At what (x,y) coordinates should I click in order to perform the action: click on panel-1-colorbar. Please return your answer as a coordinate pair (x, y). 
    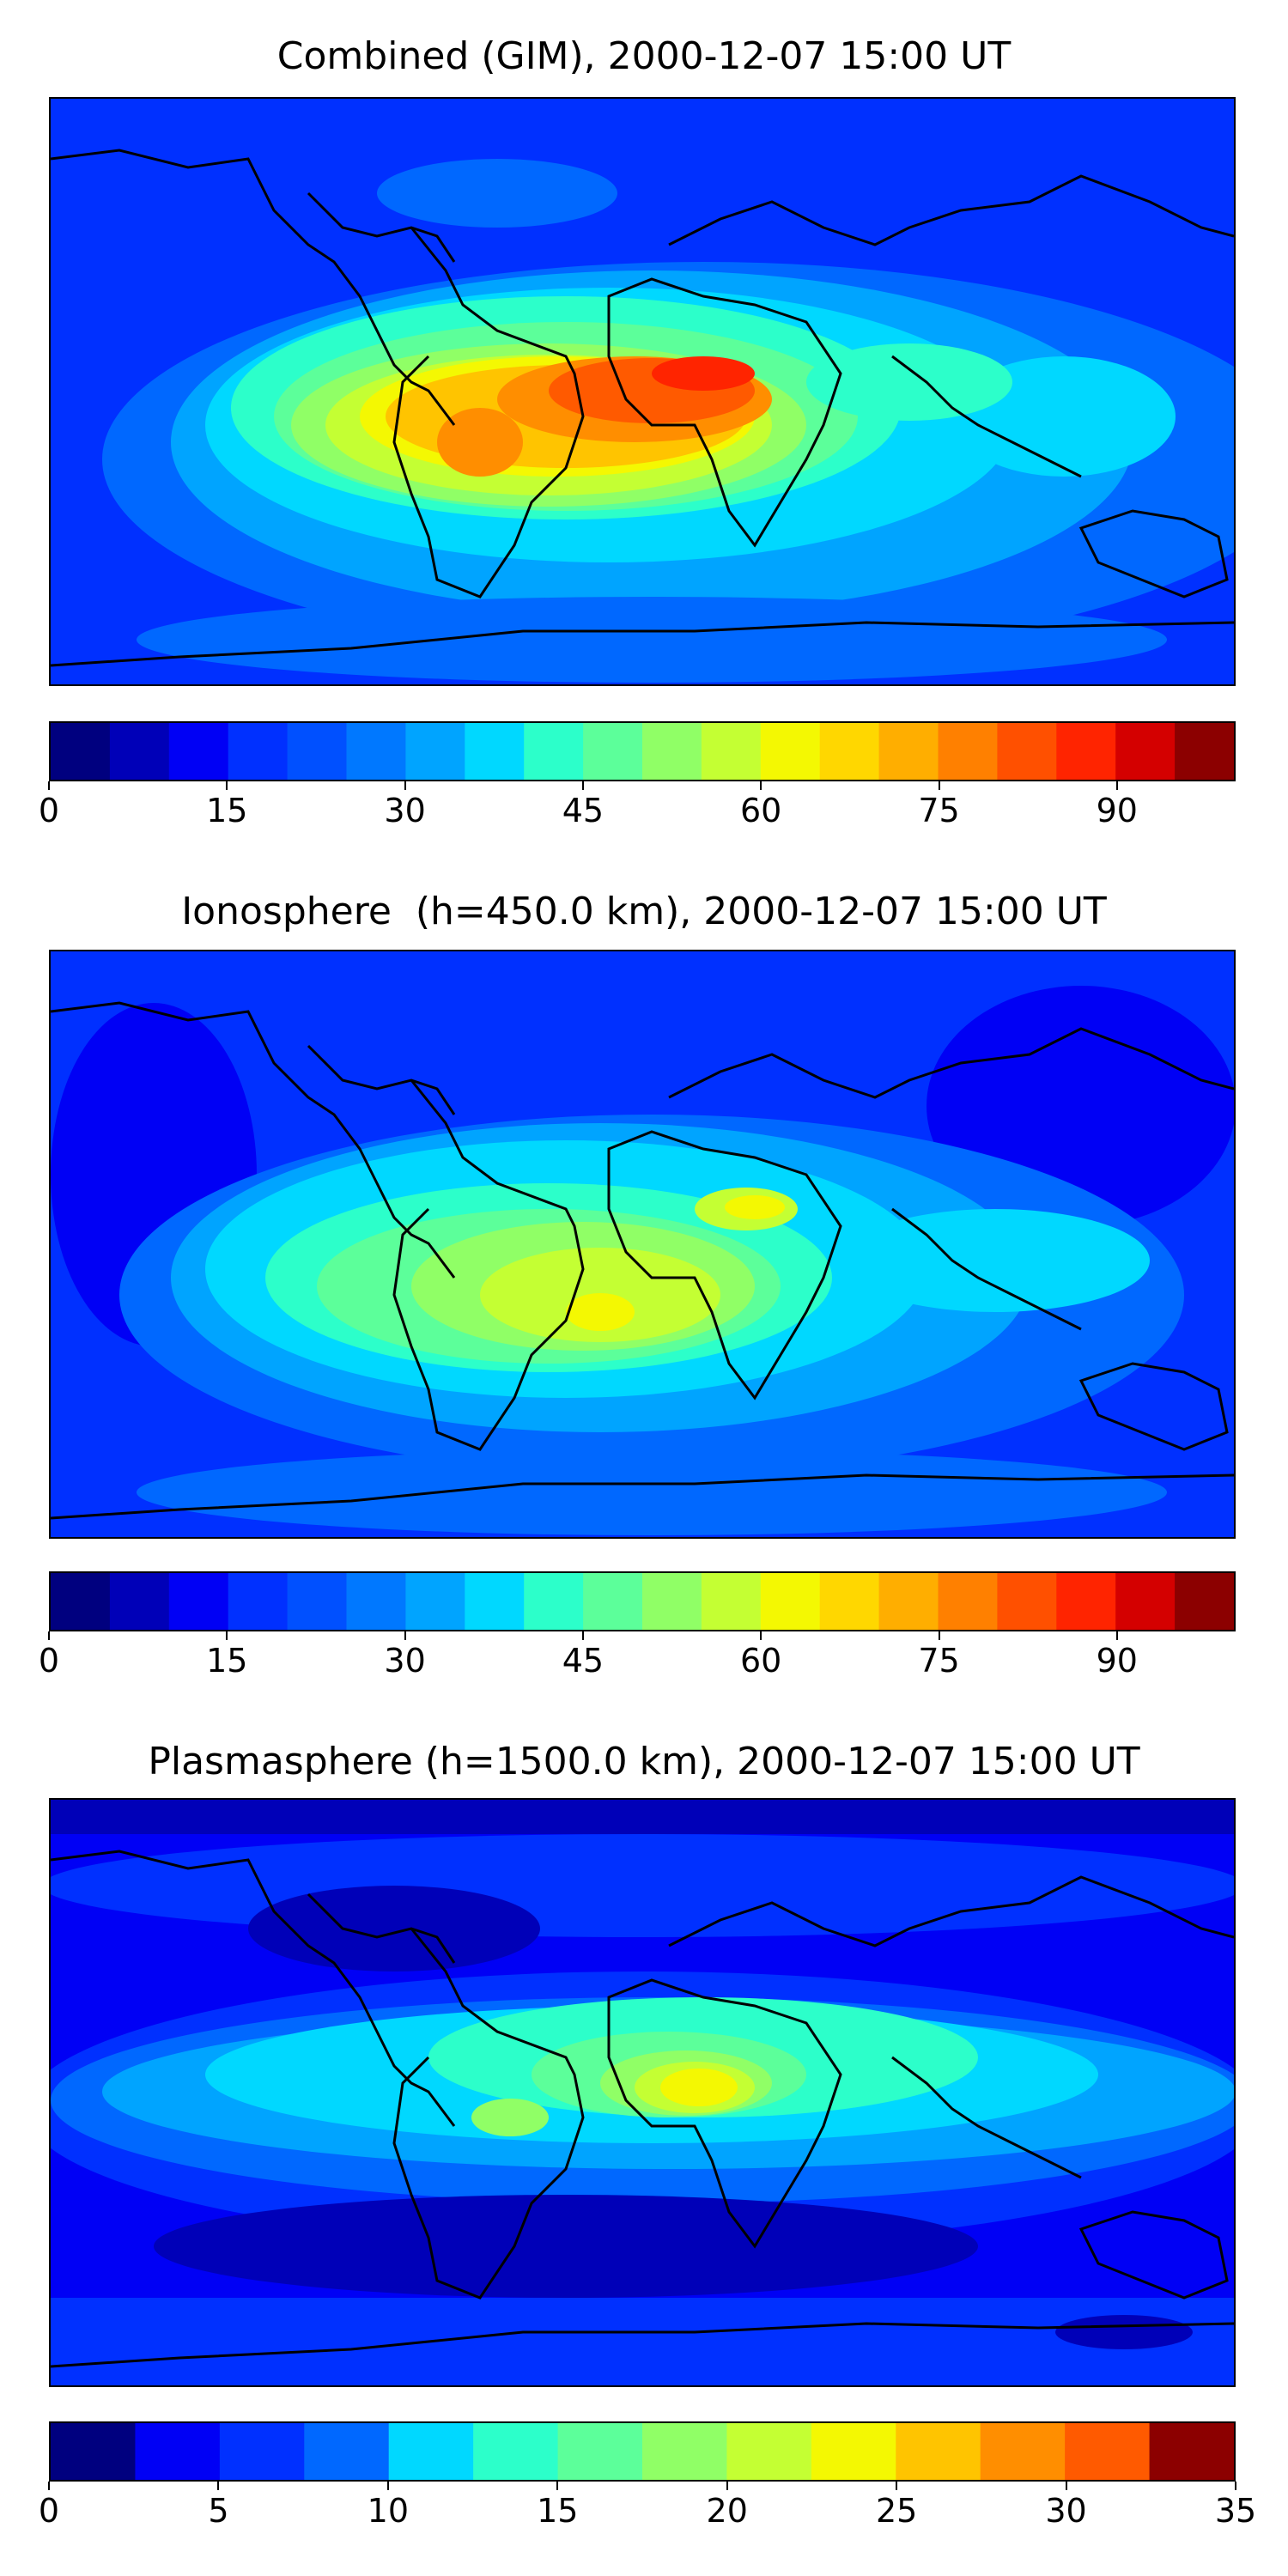
    Looking at the image, I should click on (642, 751).